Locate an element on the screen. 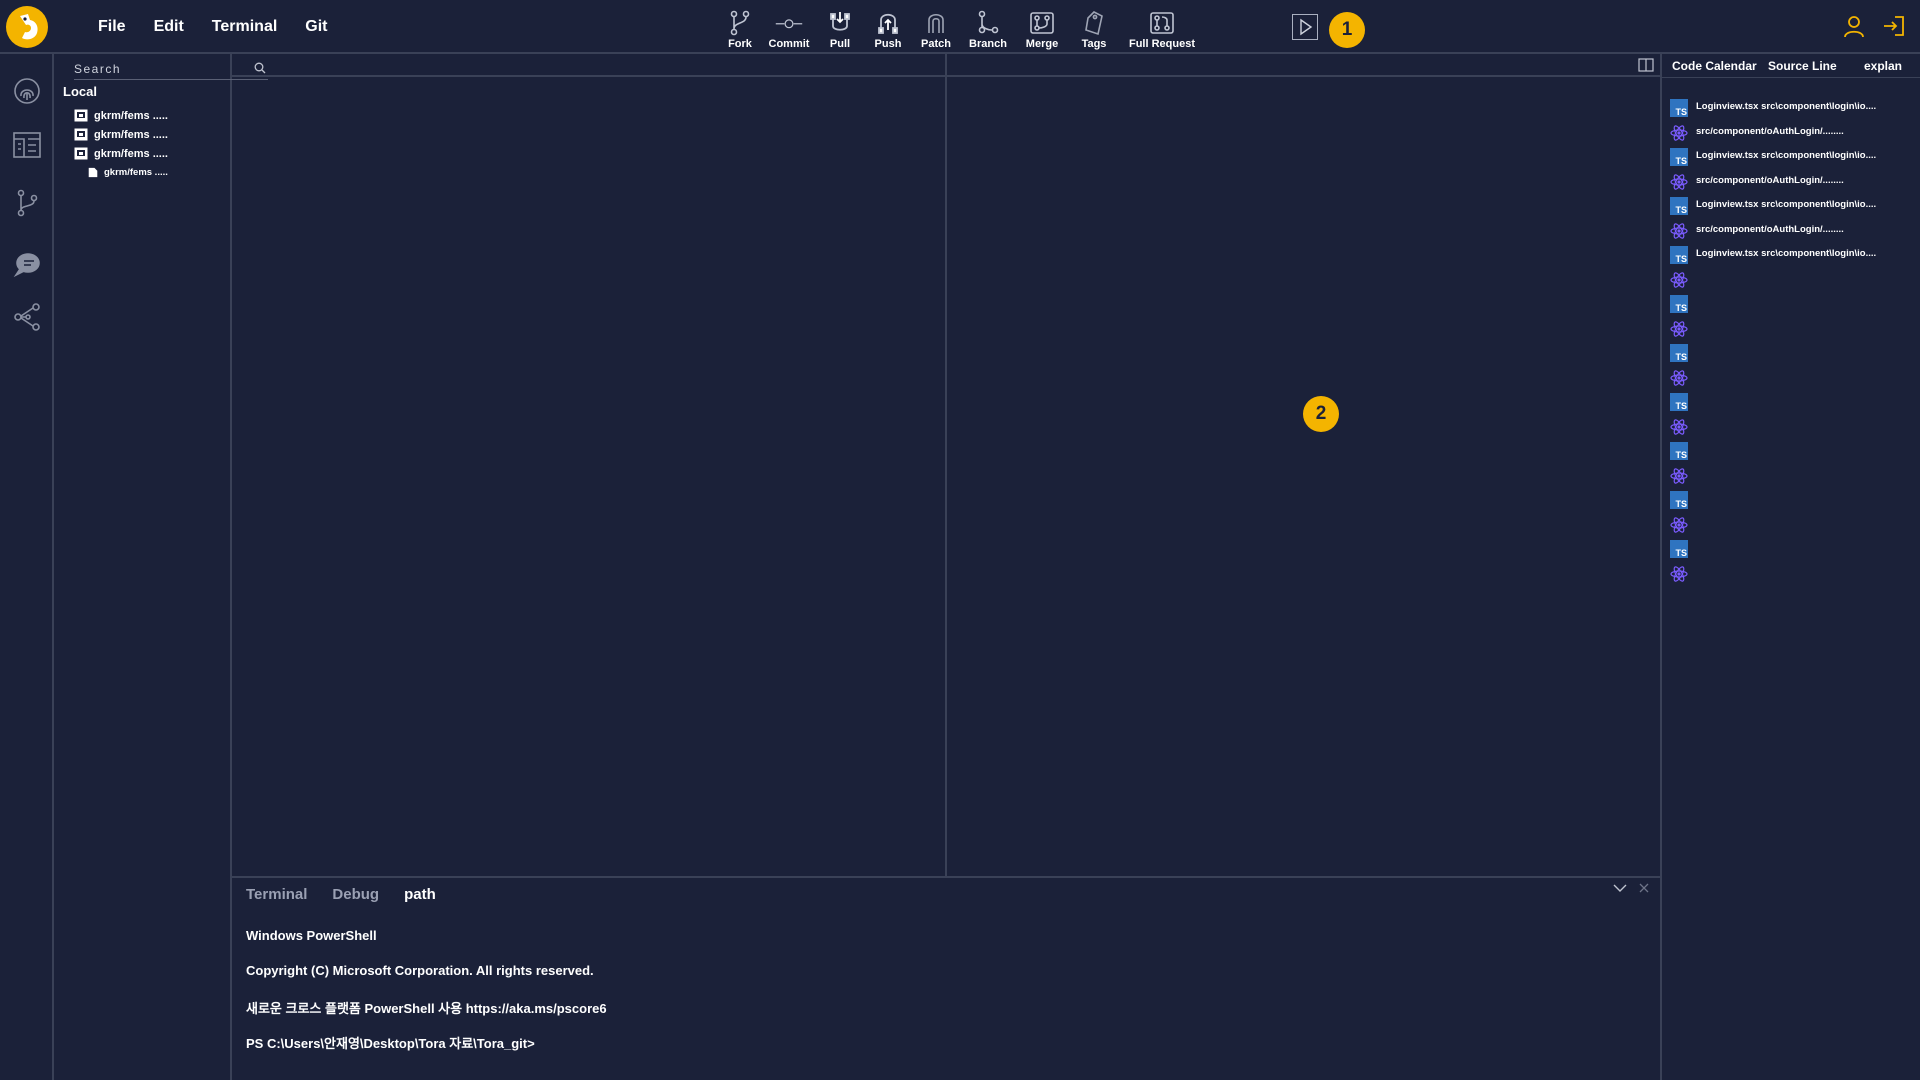 The image size is (1920, 1080). git-branch-icon is located at coordinates (27, 203).